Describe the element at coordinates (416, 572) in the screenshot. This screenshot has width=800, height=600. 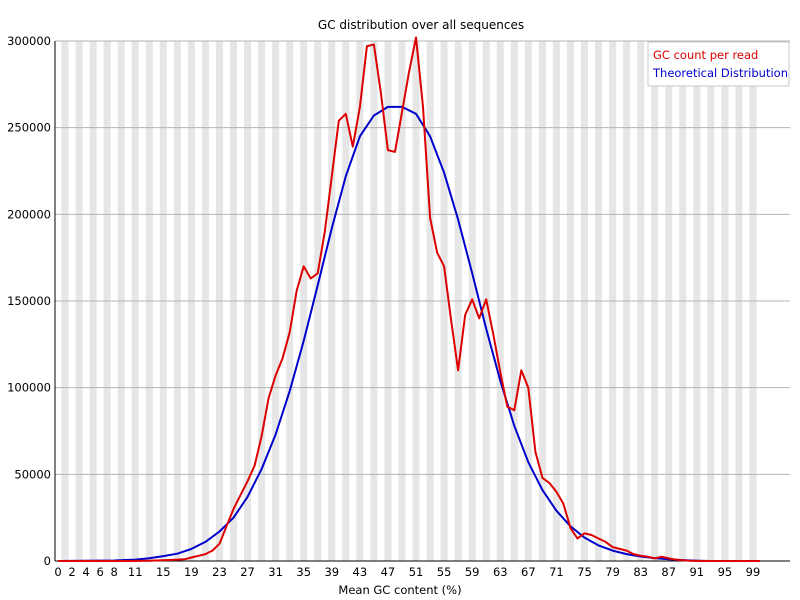
I see `x-tick-label: 51` at that location.